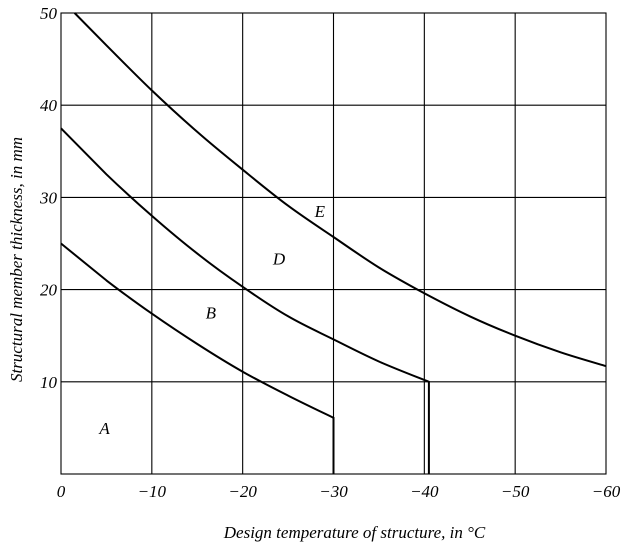 The image size is (622, 547). Describe the element at coordinates (49, 105) in the screenshot. I see `y-tick-label: 40` at that location.